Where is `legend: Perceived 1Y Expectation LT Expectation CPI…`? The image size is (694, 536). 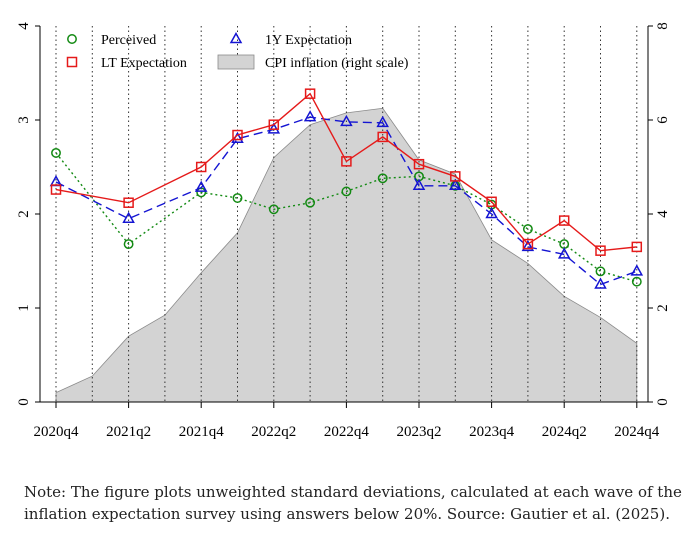 legend: Perceived 1Y Expectation LT Expectation CPI… is located at coordinates (237, 51).